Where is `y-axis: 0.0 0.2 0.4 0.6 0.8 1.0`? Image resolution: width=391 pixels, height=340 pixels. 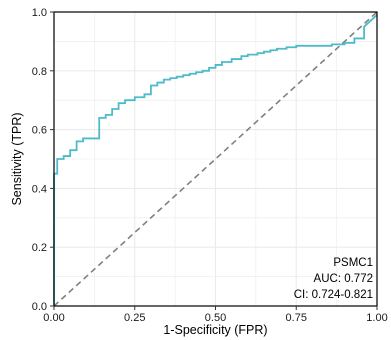
y-axis: 0.0 0.2 0.4 0.6 0.8 1.0 is located at coordinates (43, 160).